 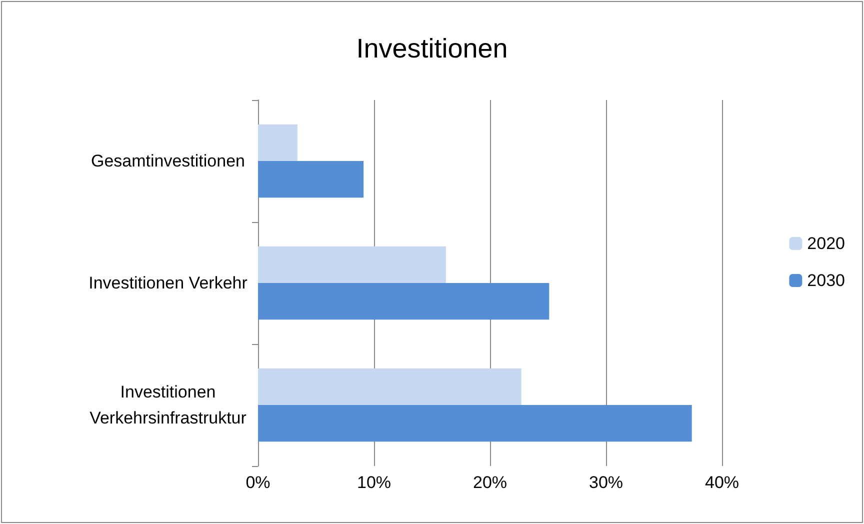 What do you see at coordinates (374, 482) in the screenshot?
I see `x-tick-label: 10%` at bounding box center [374, 482].